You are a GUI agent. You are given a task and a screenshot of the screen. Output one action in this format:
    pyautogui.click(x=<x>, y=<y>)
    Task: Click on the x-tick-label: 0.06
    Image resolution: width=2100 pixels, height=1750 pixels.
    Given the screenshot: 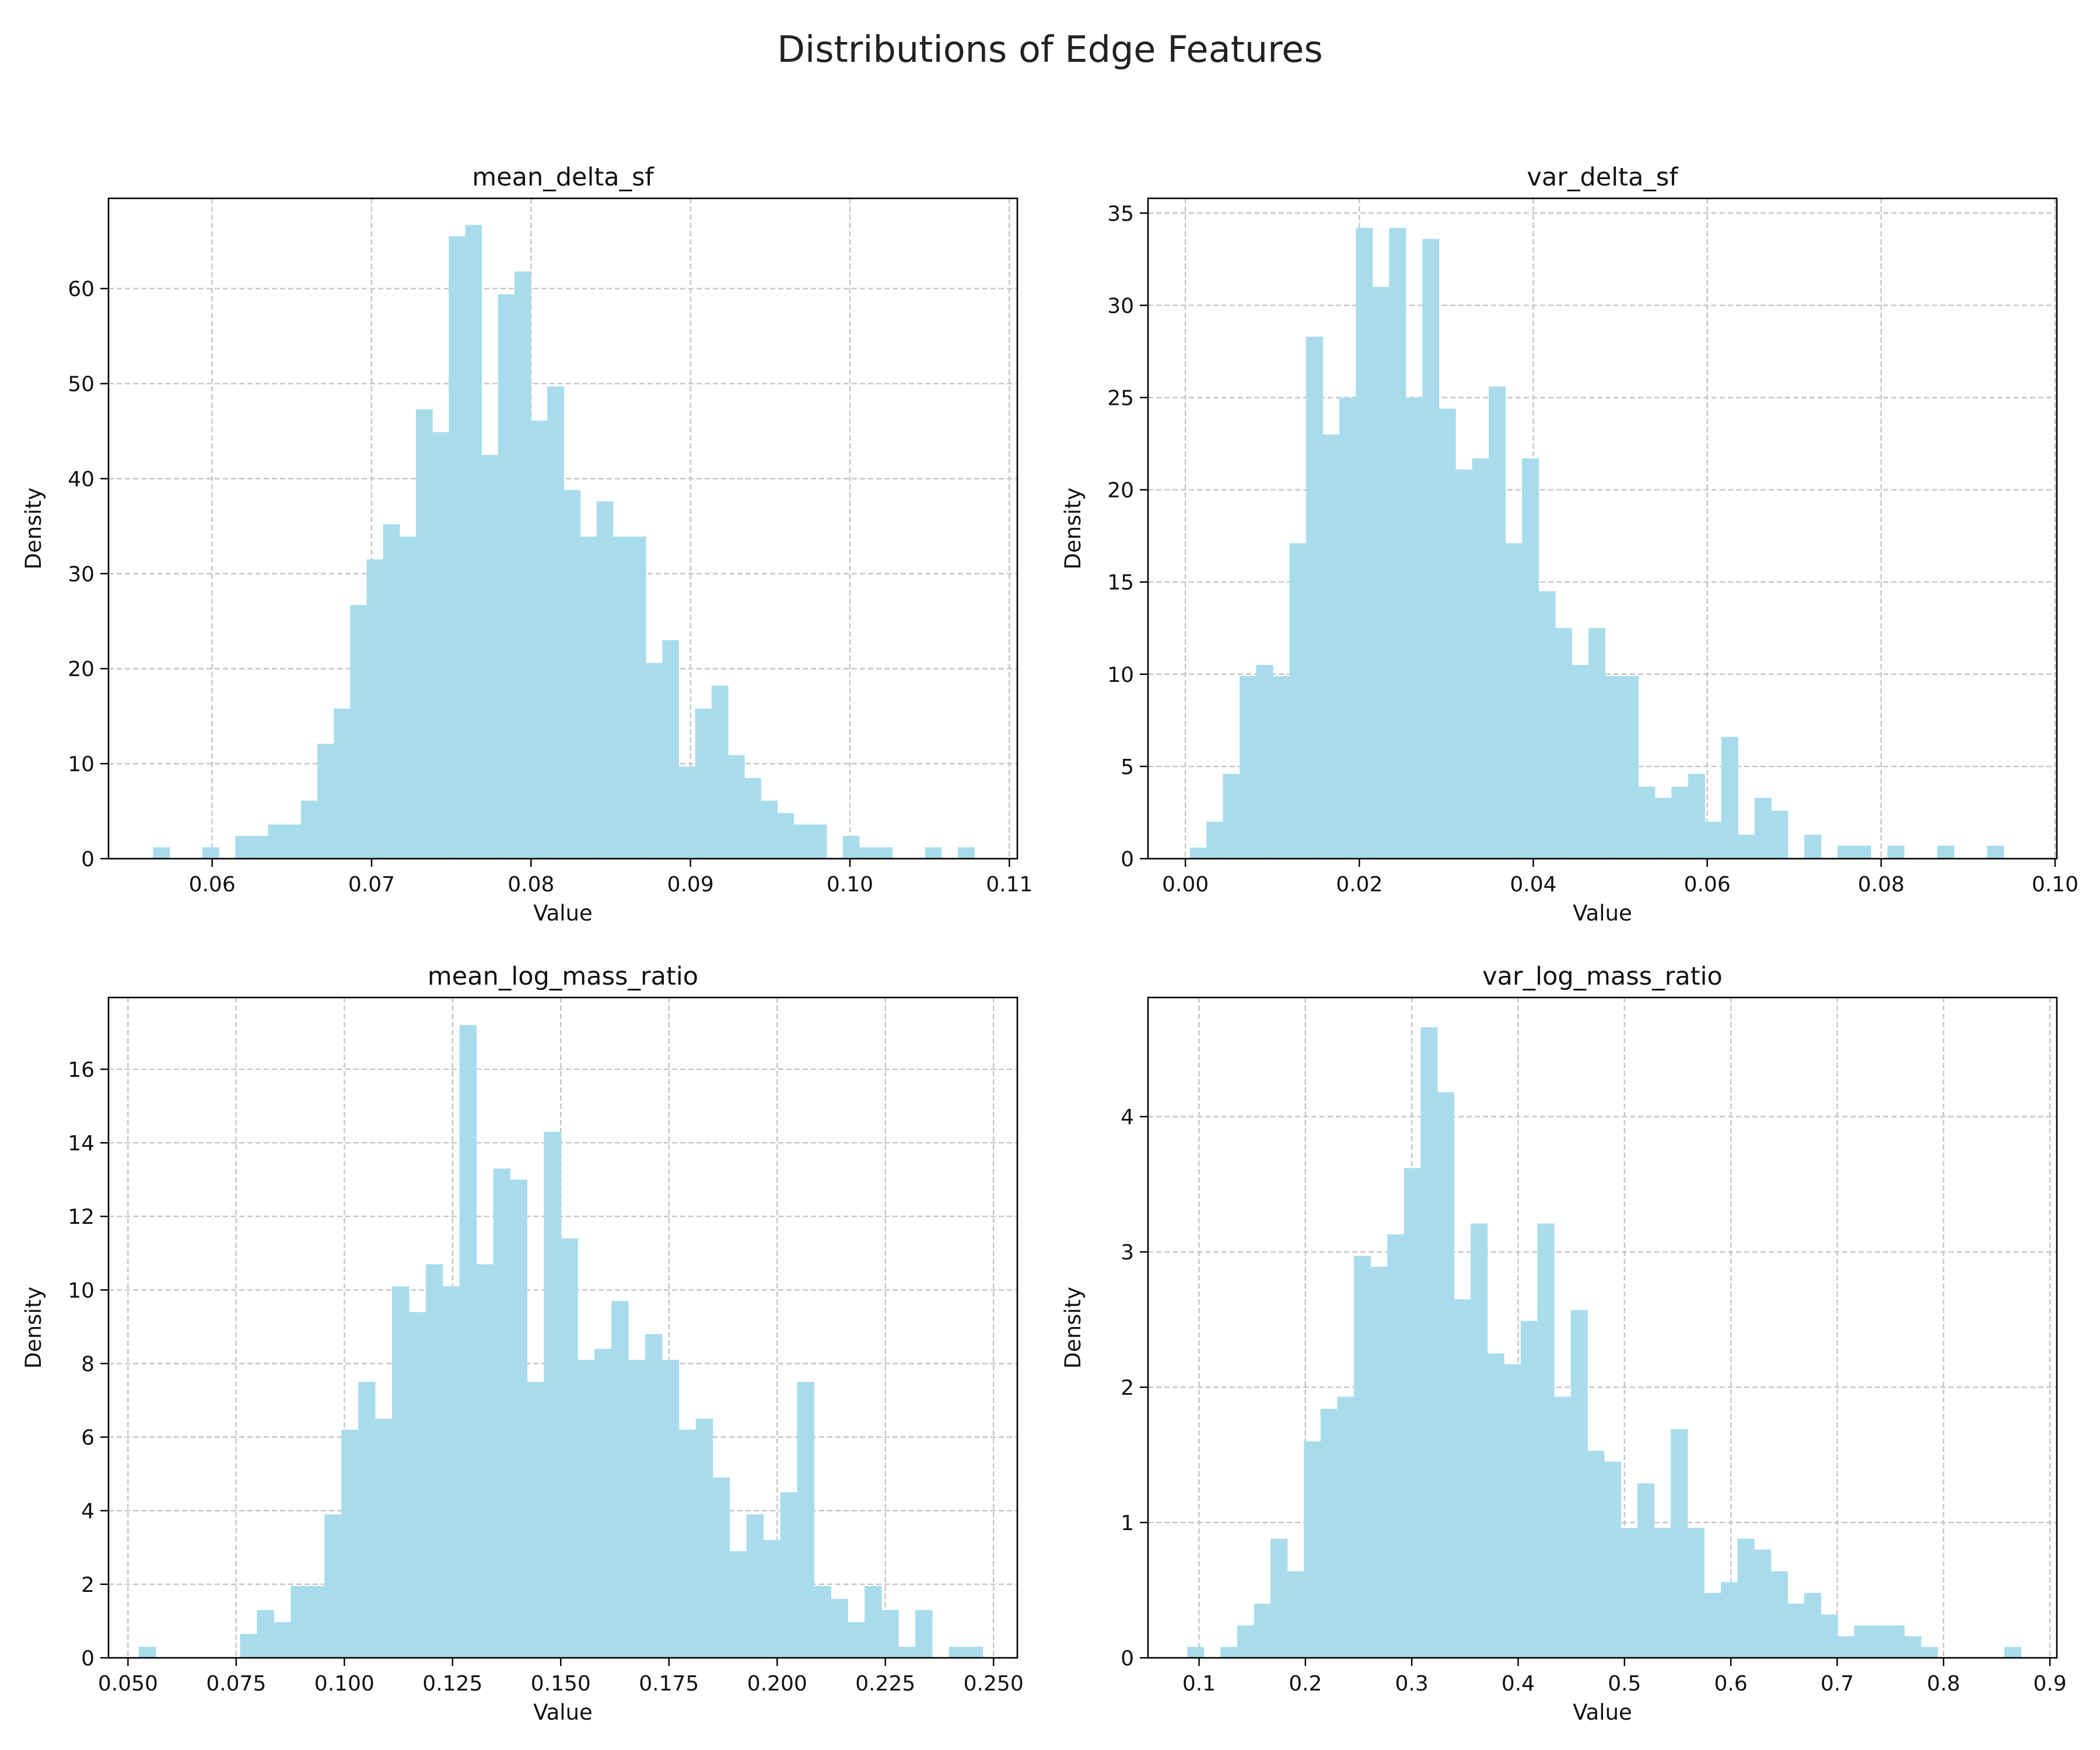 What is the action you would take?
    pyautogui.click(x=212, y=885)
    